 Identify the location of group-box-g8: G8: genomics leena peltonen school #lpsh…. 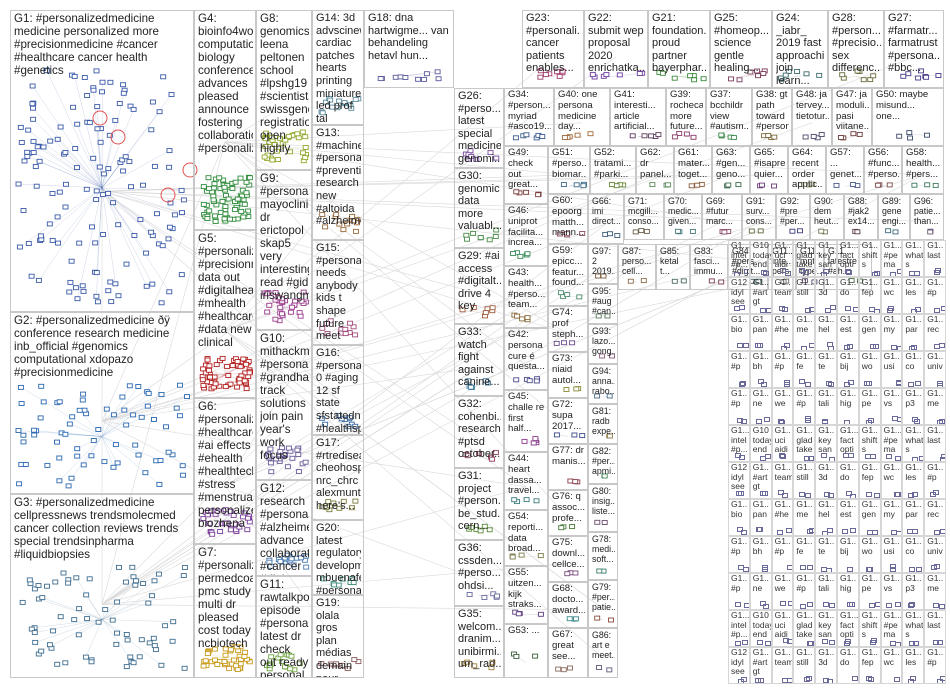
(284, 90).